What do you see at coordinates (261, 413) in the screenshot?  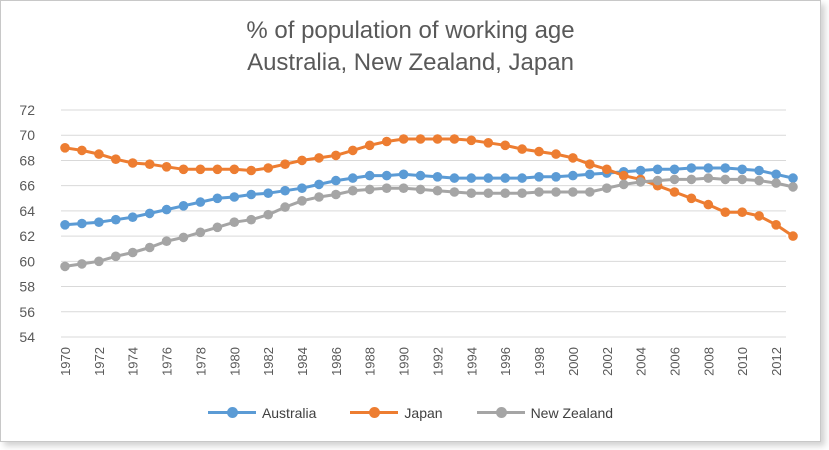 I see `legend-item-australia: Australia` at bounding box center [261, 413].